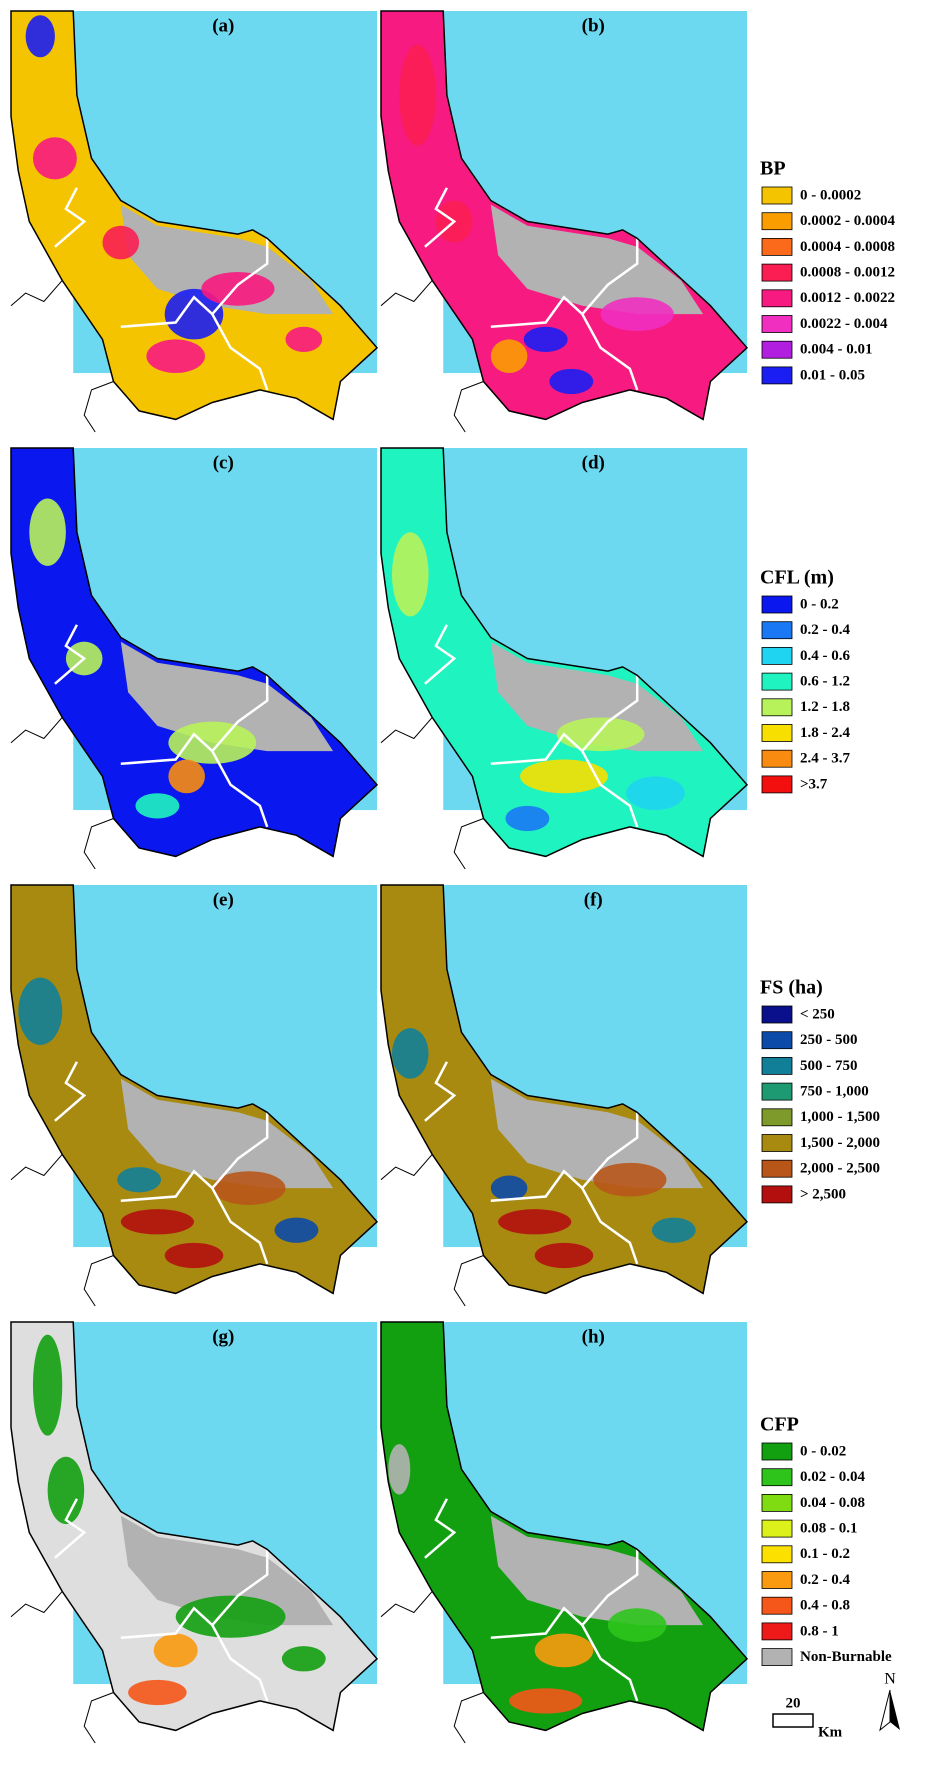 The width and height of the screenshot is (929, 1779). I want to click on north-arrow-light, so click(885, 1710).